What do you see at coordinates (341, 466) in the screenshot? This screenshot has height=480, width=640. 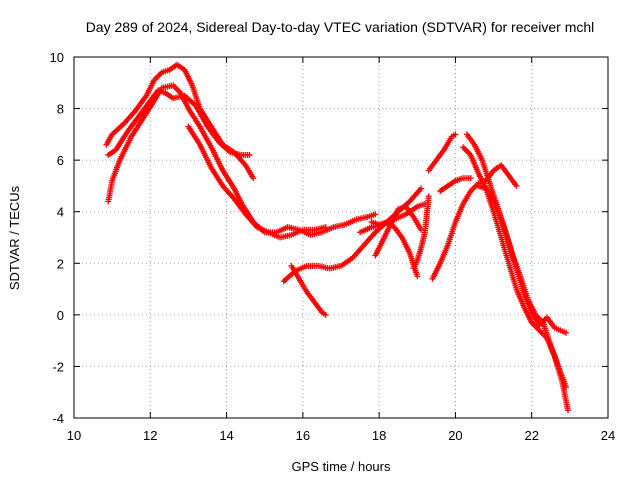 I see `x-axis-label: GPS time / hours` at bounding box center [341, 466].